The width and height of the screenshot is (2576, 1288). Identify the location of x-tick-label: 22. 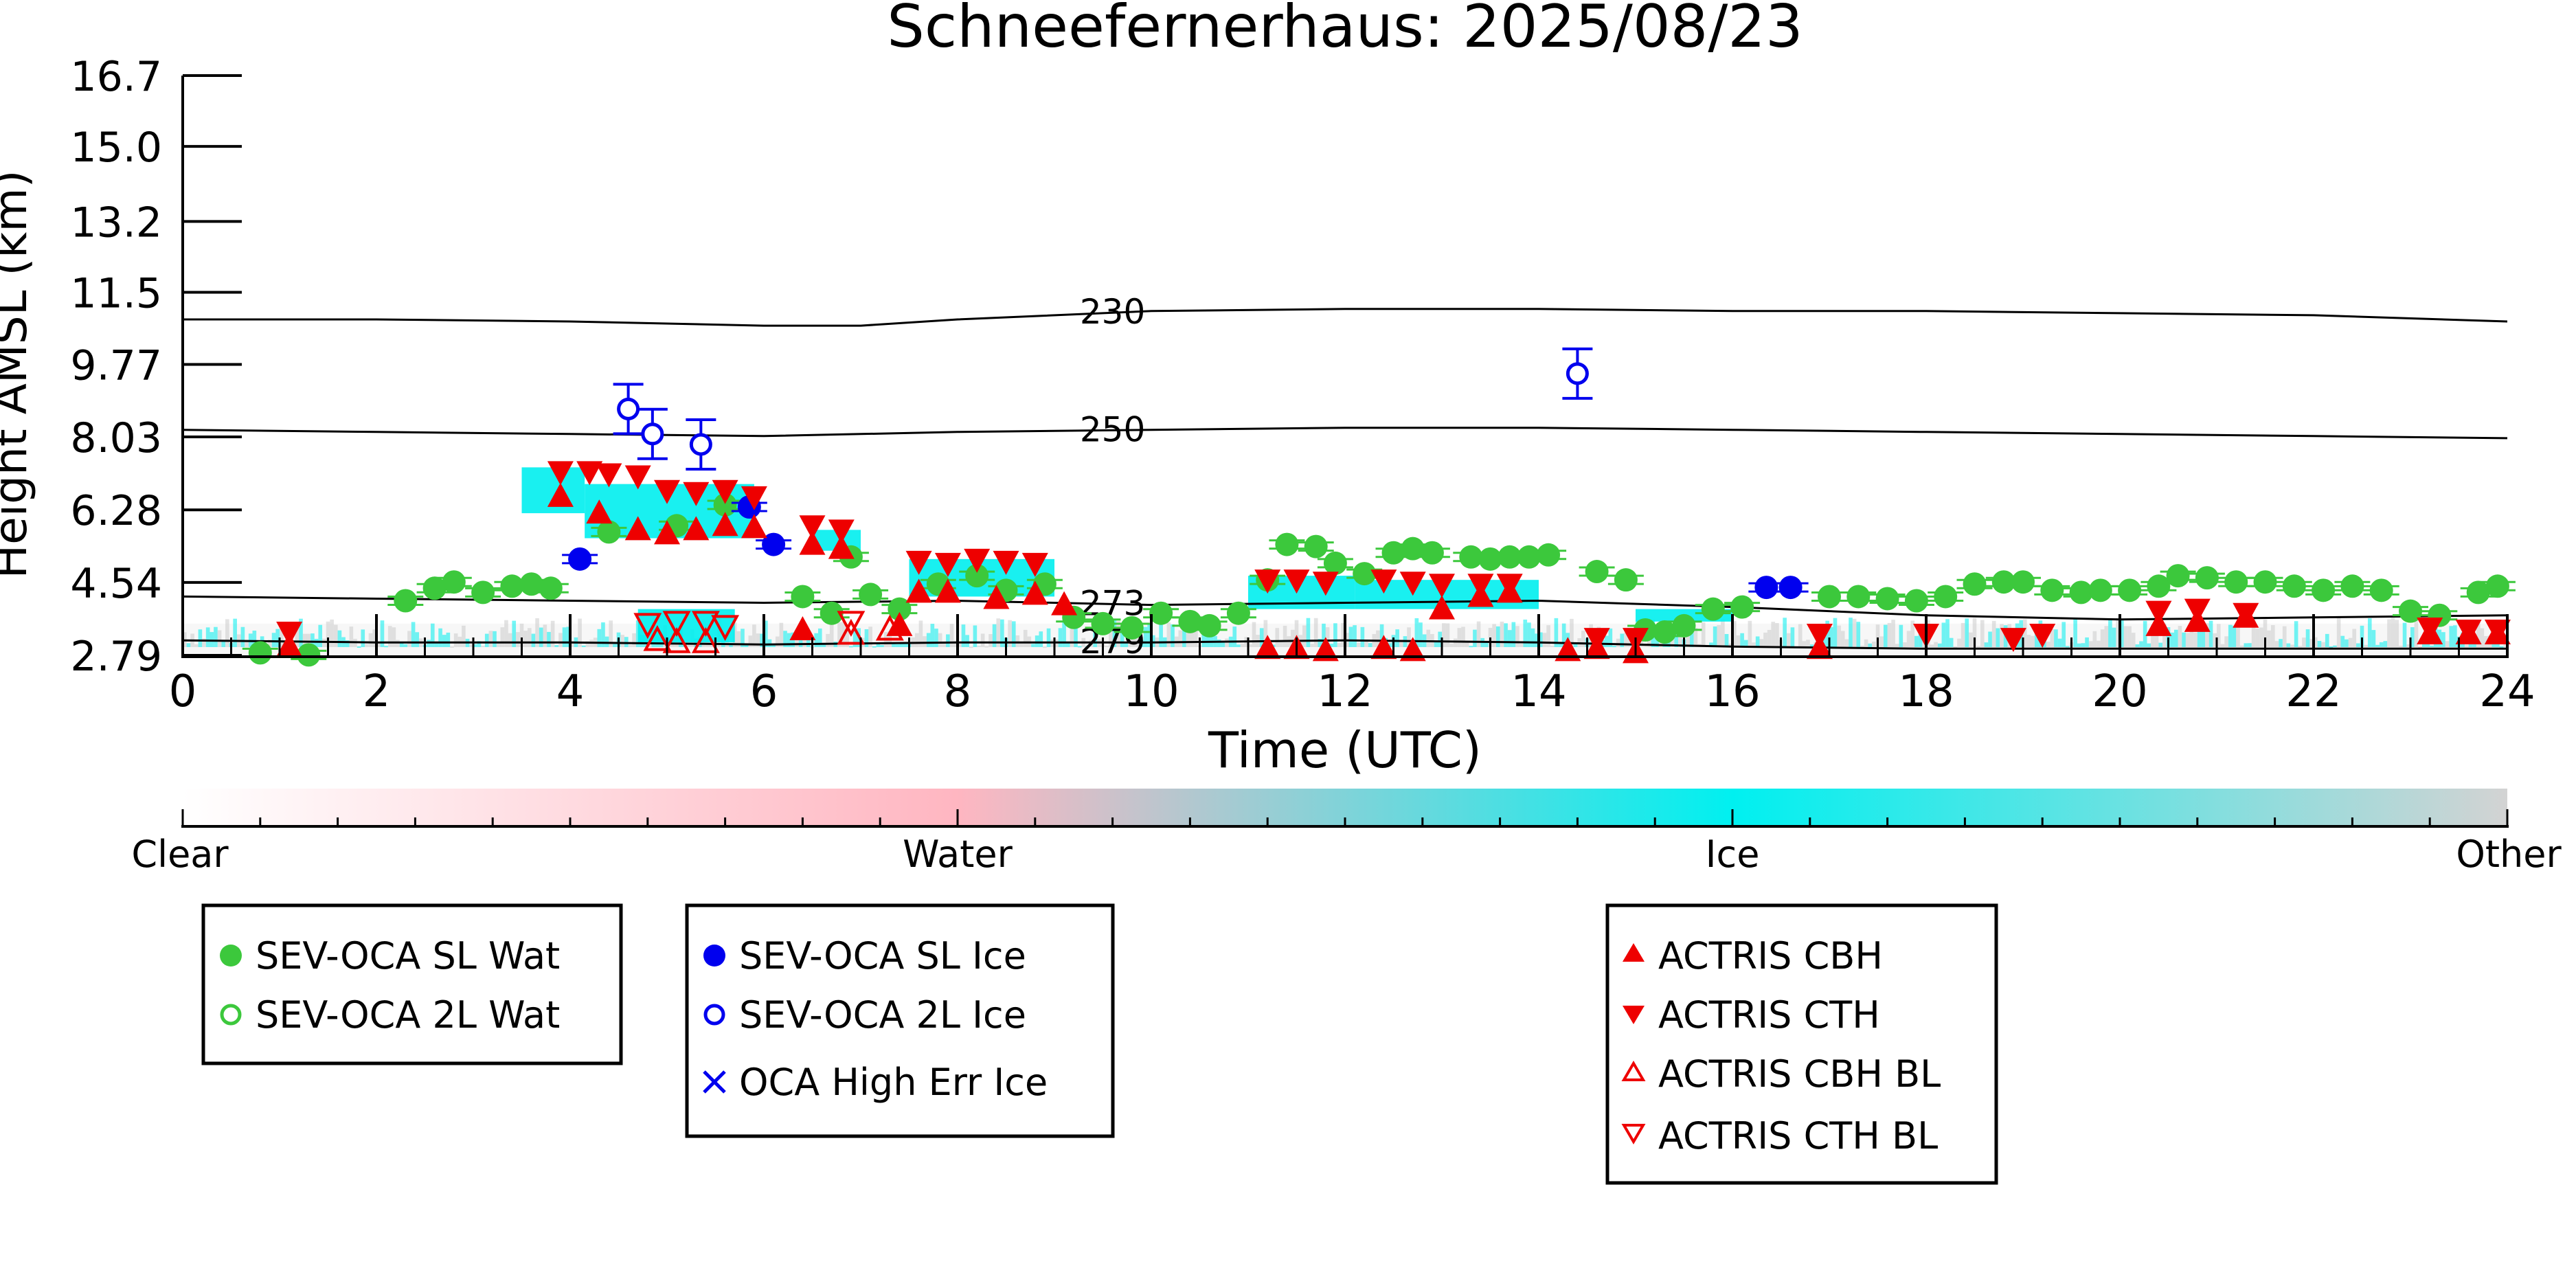
(2313, 691).